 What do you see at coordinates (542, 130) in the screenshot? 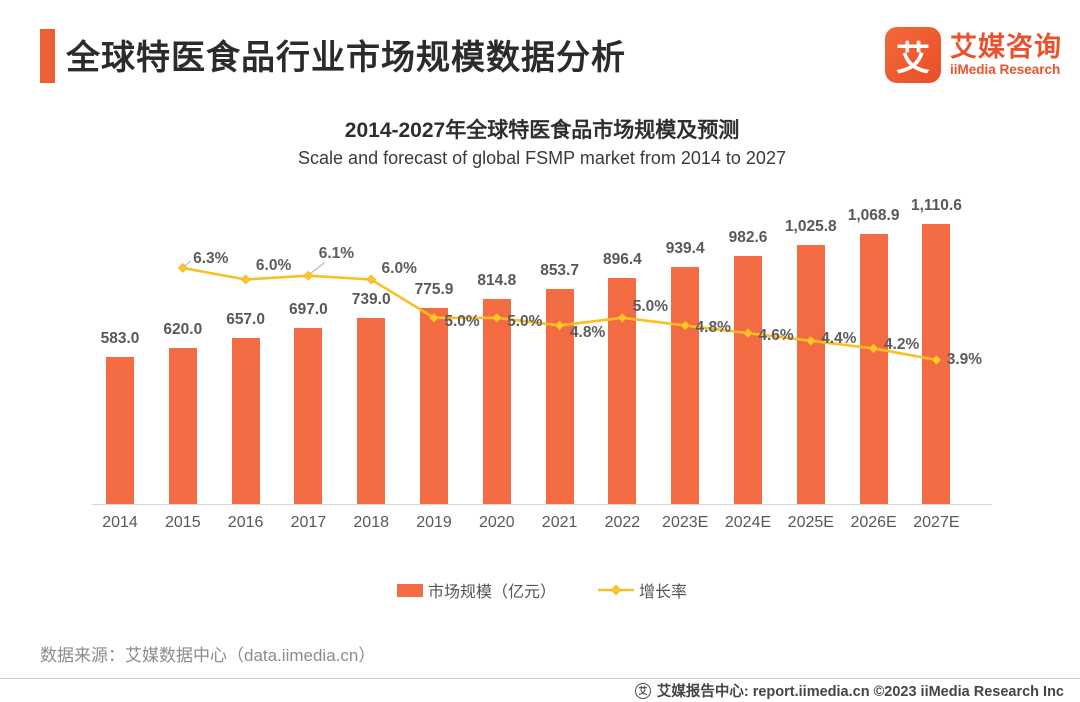
I see `chart-title: 2014-2027年全球特医食品市场规模及预测` at bounding box center [542, 130].